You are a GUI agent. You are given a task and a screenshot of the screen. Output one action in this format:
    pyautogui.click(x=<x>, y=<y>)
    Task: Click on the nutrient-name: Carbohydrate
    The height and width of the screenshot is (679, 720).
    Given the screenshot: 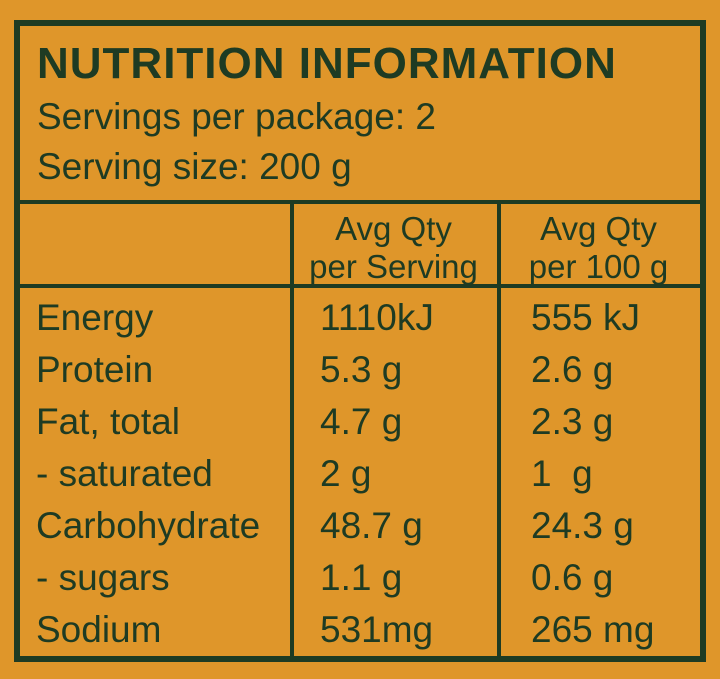 What is the action you would take?
    pyautogui.click(x=148, y=525)
    